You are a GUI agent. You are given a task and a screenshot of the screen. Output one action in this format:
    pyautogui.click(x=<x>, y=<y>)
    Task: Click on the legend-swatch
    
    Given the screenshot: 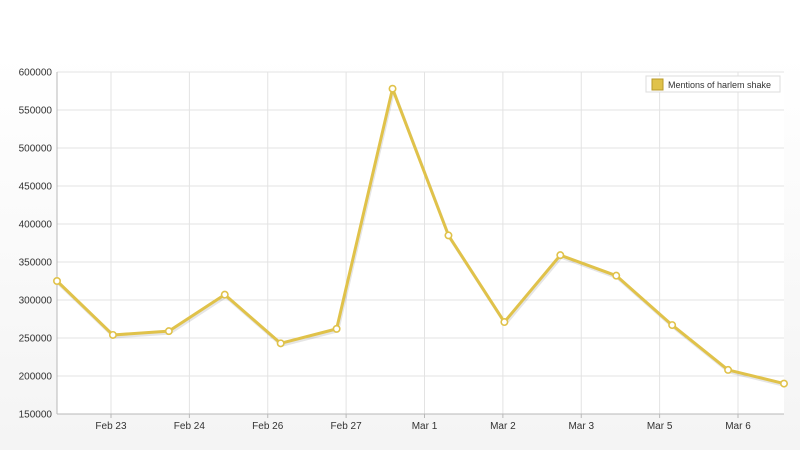 What is the action you would take?
    pyautogui.click(x=657, y=84)
    